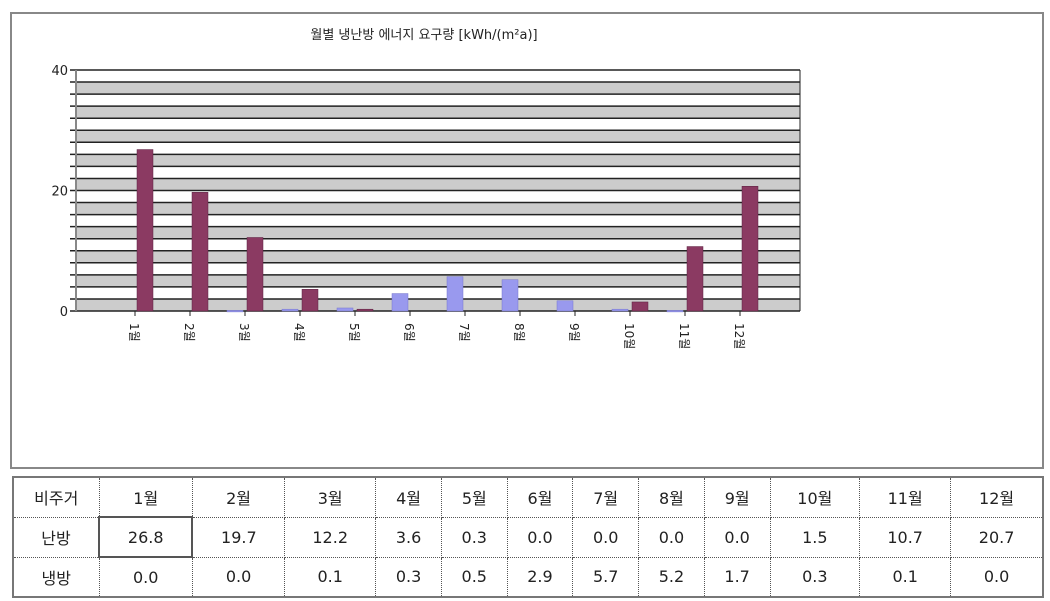 The image size is (1050, 601). What do you see at coordinates (997, 497) in the screenshot?
I see `column-header: 12월` at bounding box center [997, 497].